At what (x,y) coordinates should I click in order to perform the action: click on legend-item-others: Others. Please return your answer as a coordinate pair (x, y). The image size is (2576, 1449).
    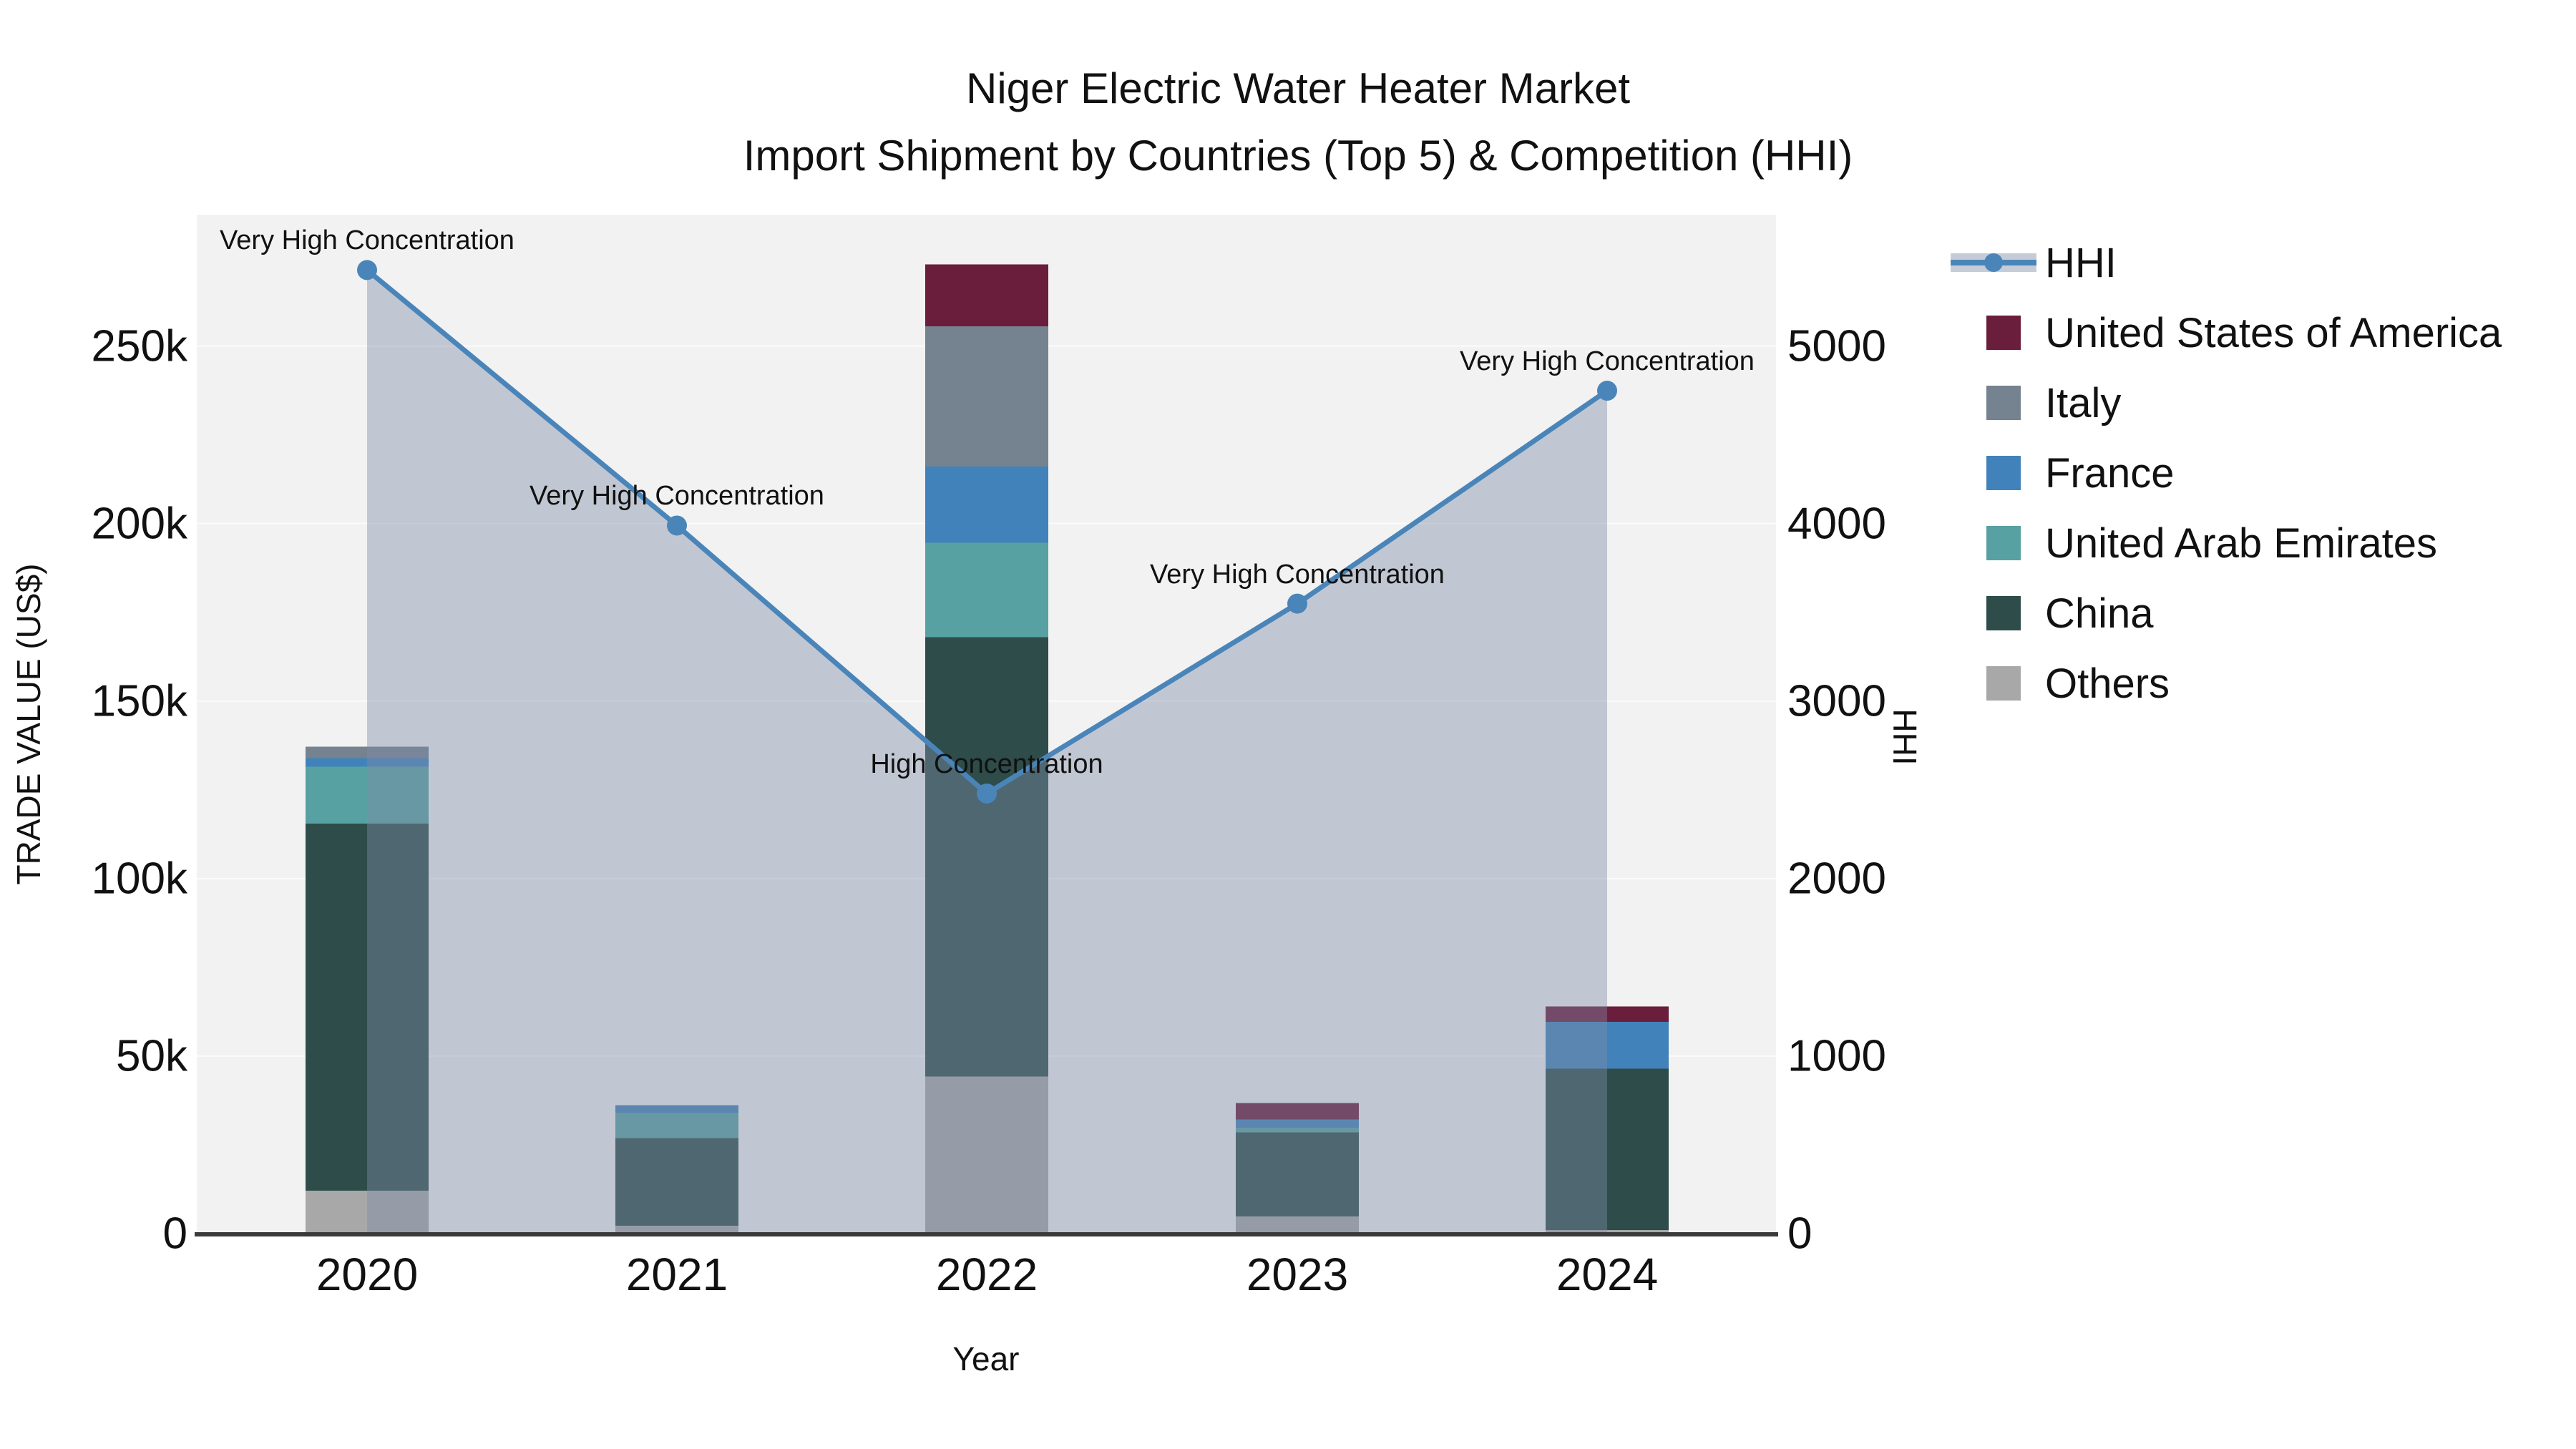
    Looking at the image, I should click on (2226, 683).